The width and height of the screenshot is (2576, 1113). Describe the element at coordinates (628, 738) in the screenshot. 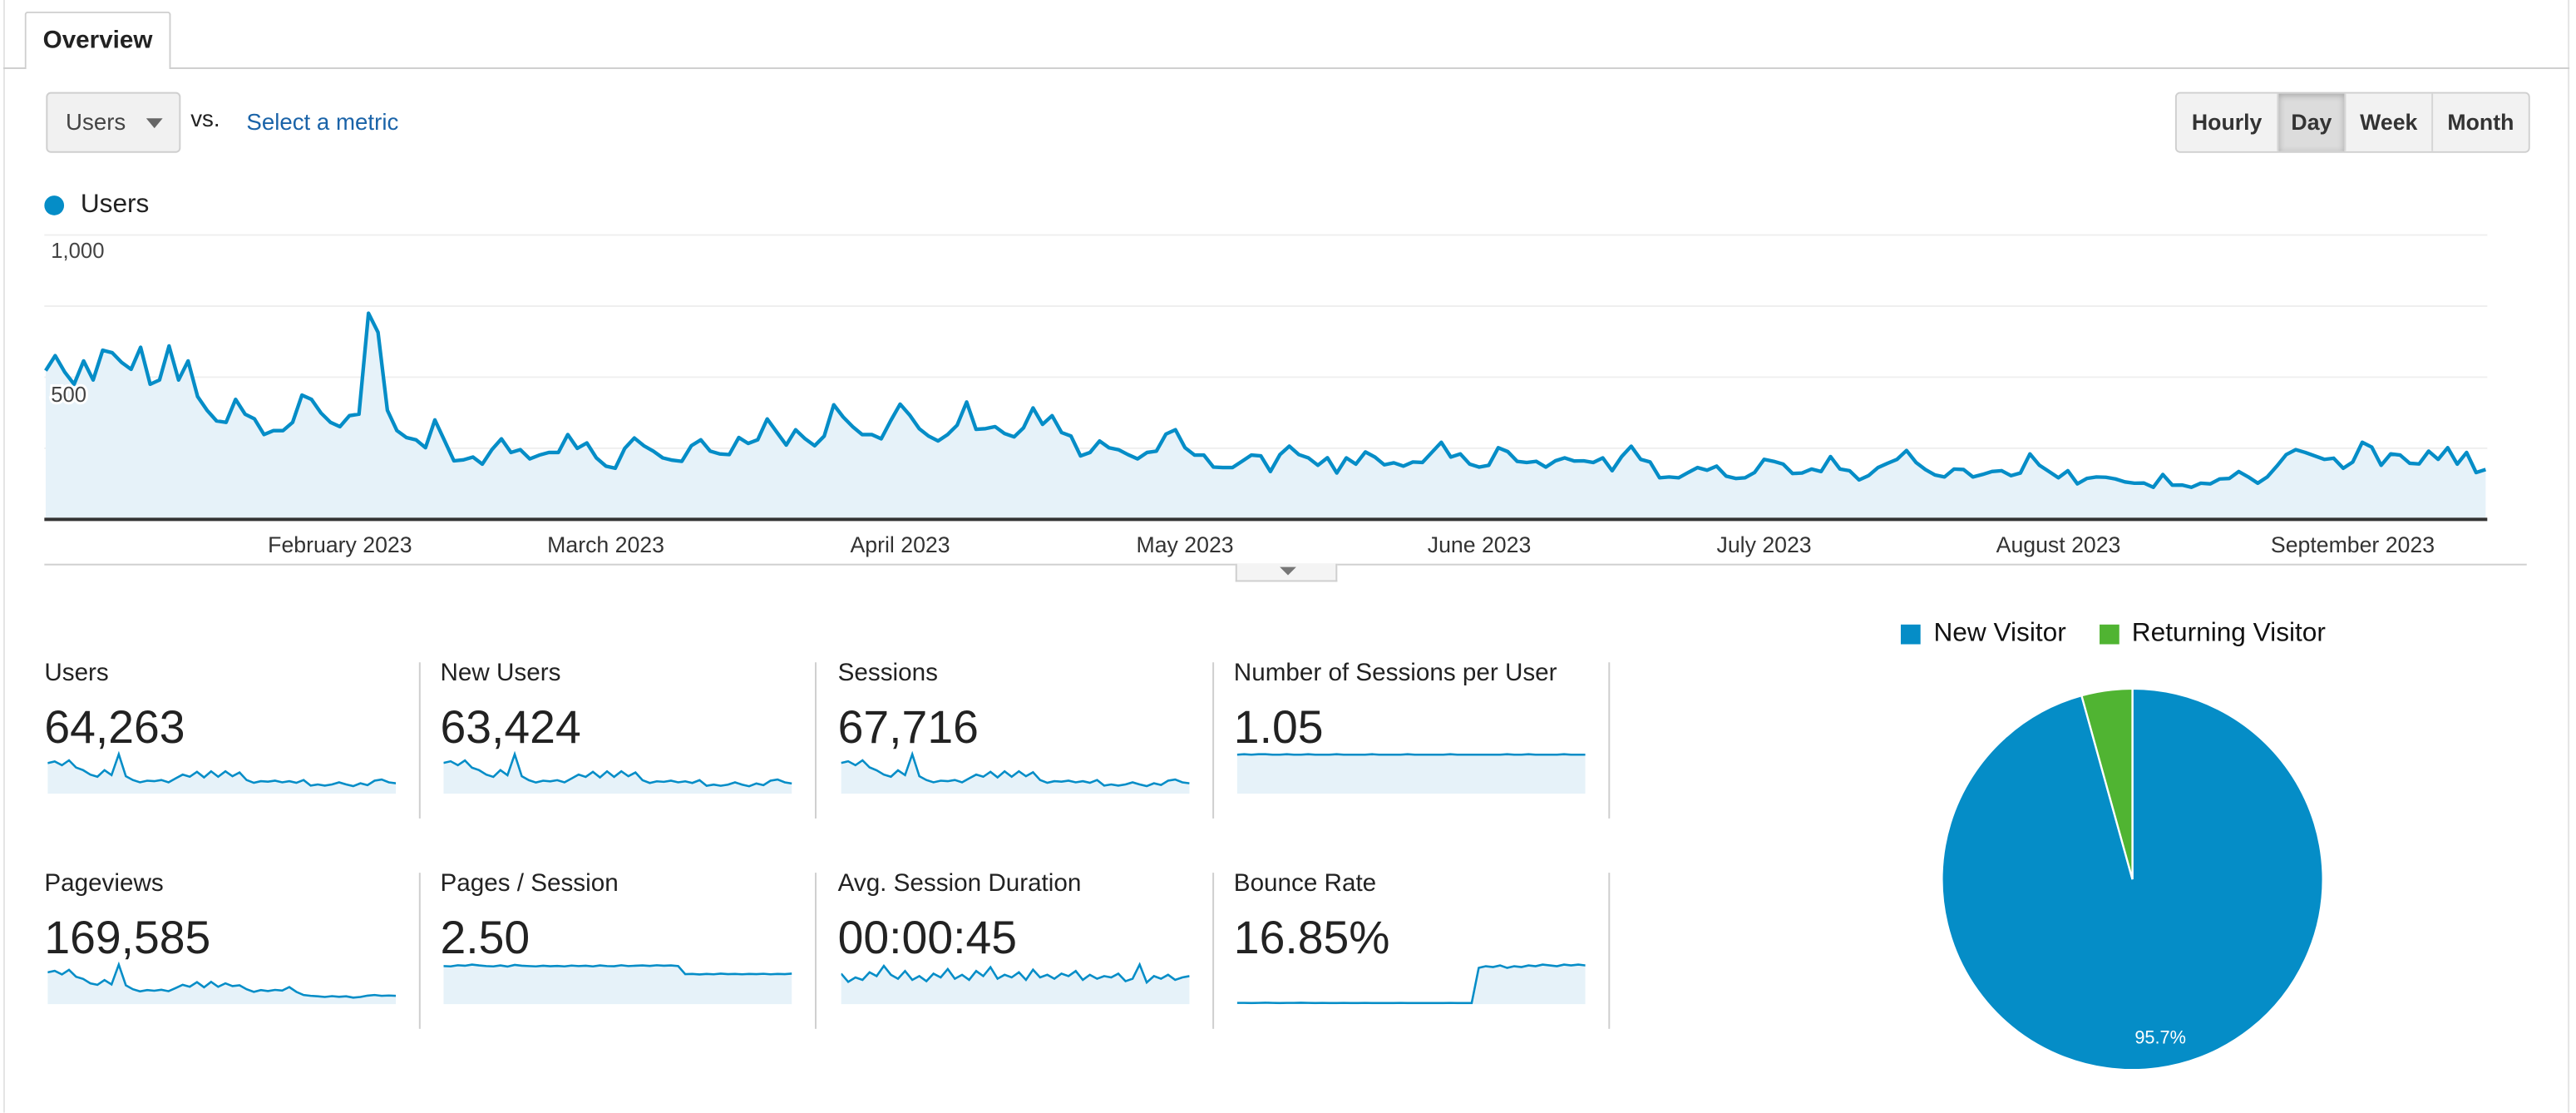

I see `metric-tile: New Users 63,424` at that location.